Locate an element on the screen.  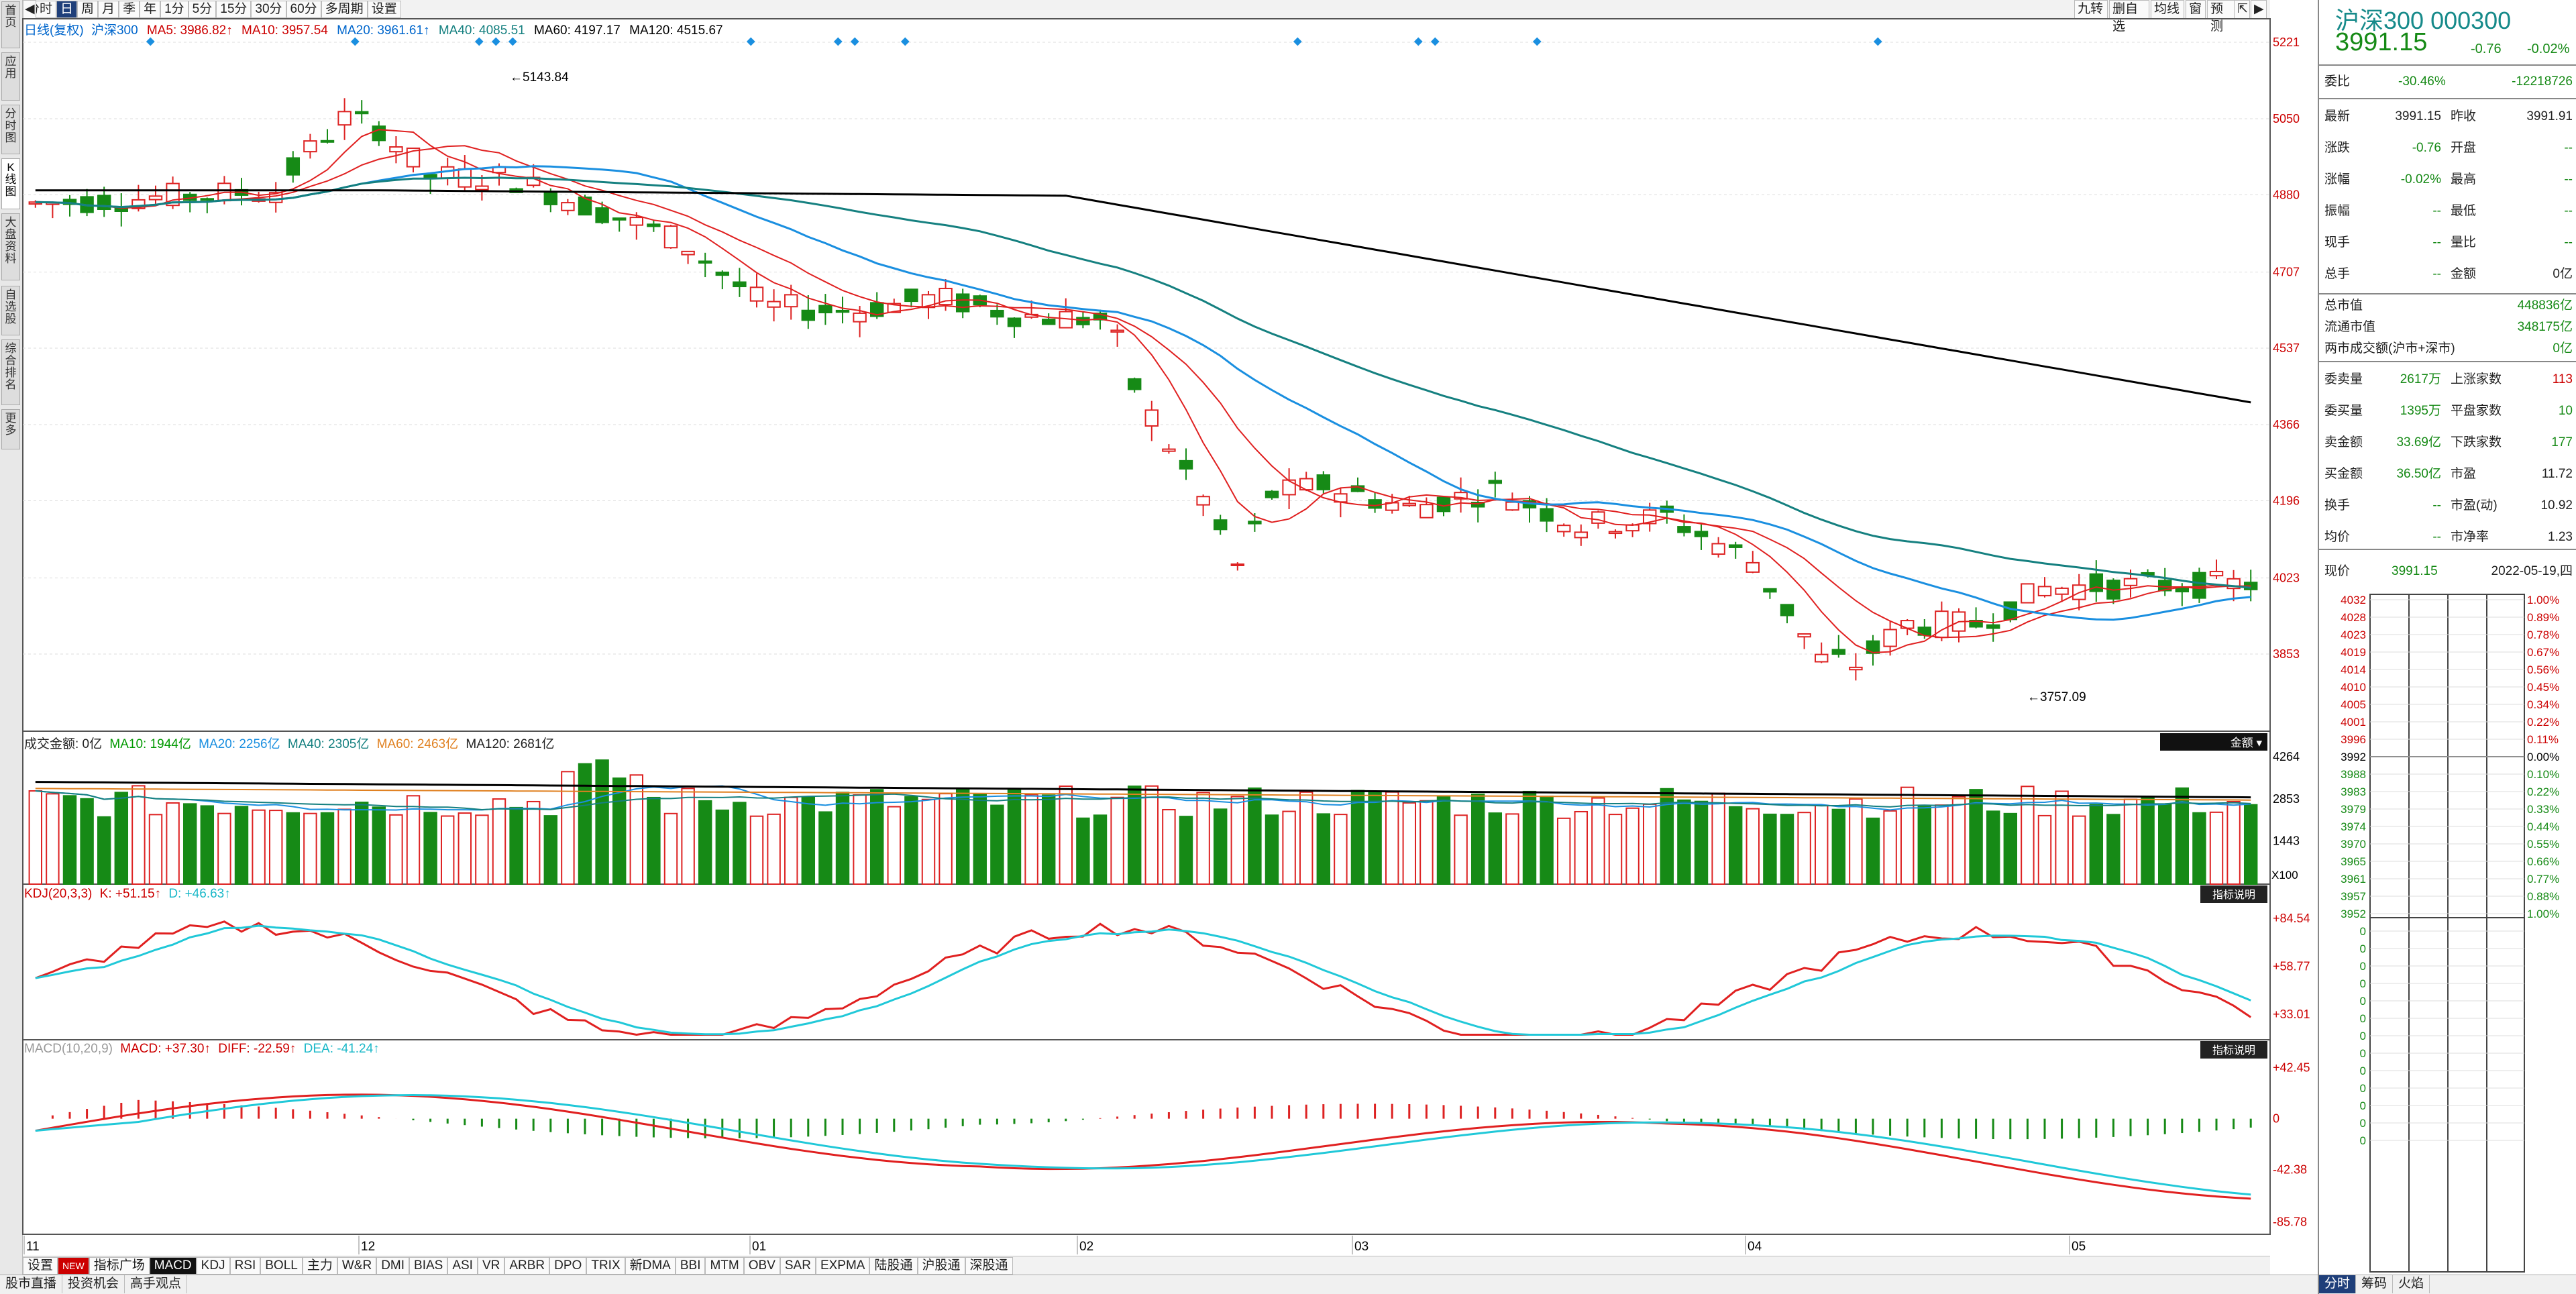
indicator-tab-16: 新DMA is located at coordinates (650, 1266).